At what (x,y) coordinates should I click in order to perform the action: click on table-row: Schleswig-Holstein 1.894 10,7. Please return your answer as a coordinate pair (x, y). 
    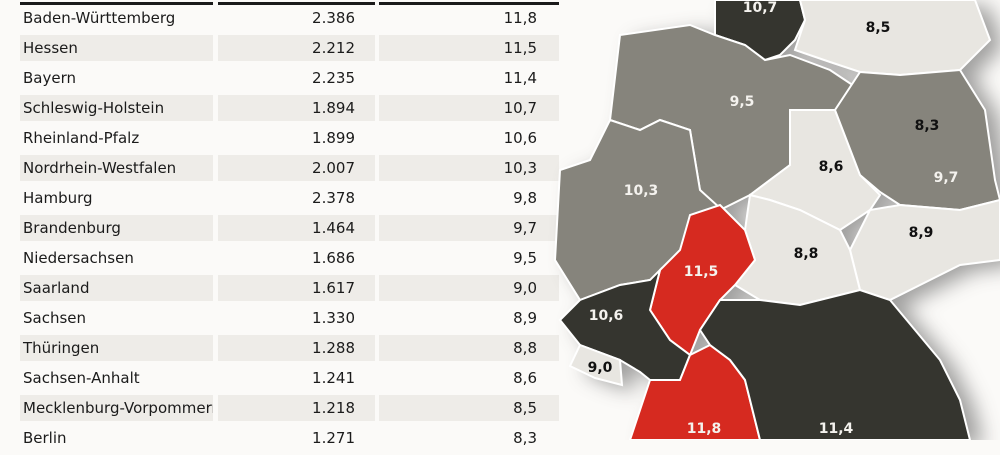
    Looking at the image, I should click on (289, 110).